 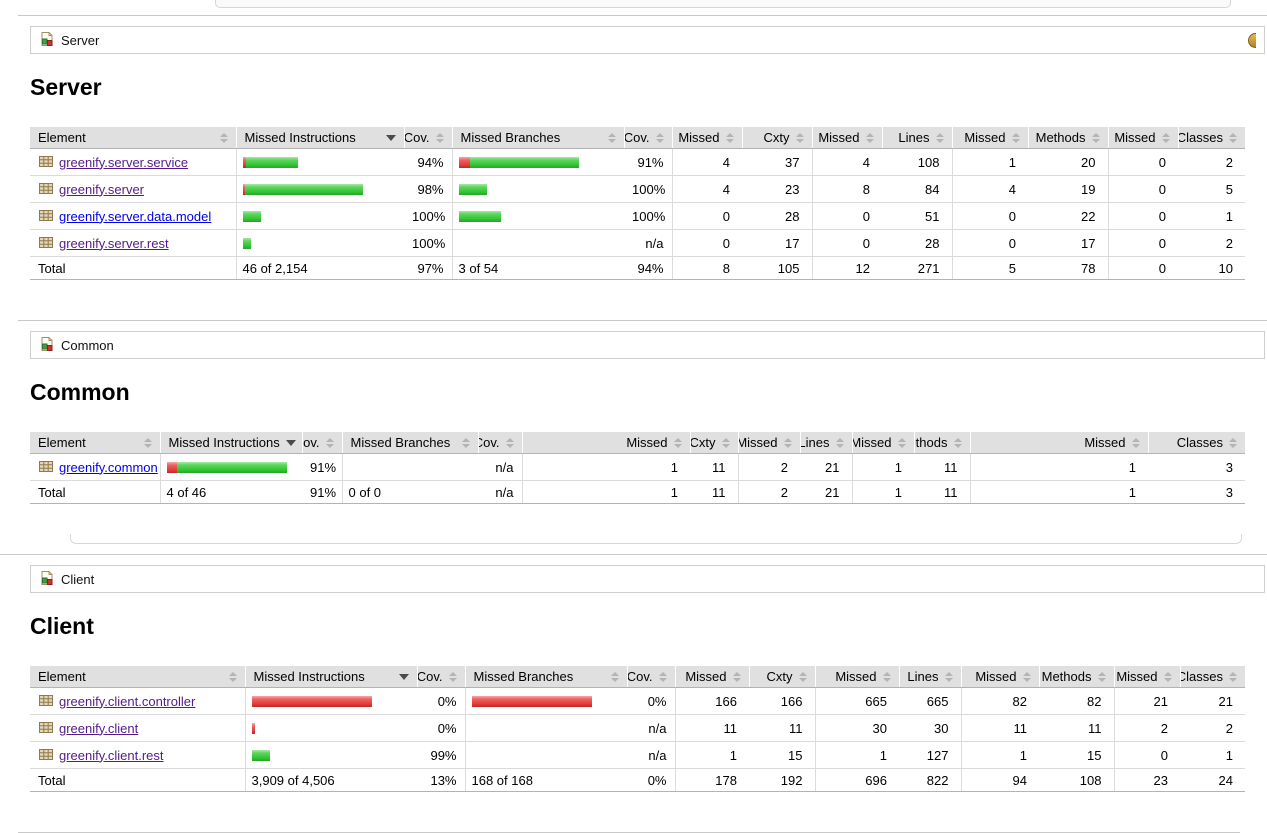 I want to click on total-row: Total 4 of 46 91% 0 of 0 n/a 1 11 2 21 1 11 1 3, so click(x=637, y=492).